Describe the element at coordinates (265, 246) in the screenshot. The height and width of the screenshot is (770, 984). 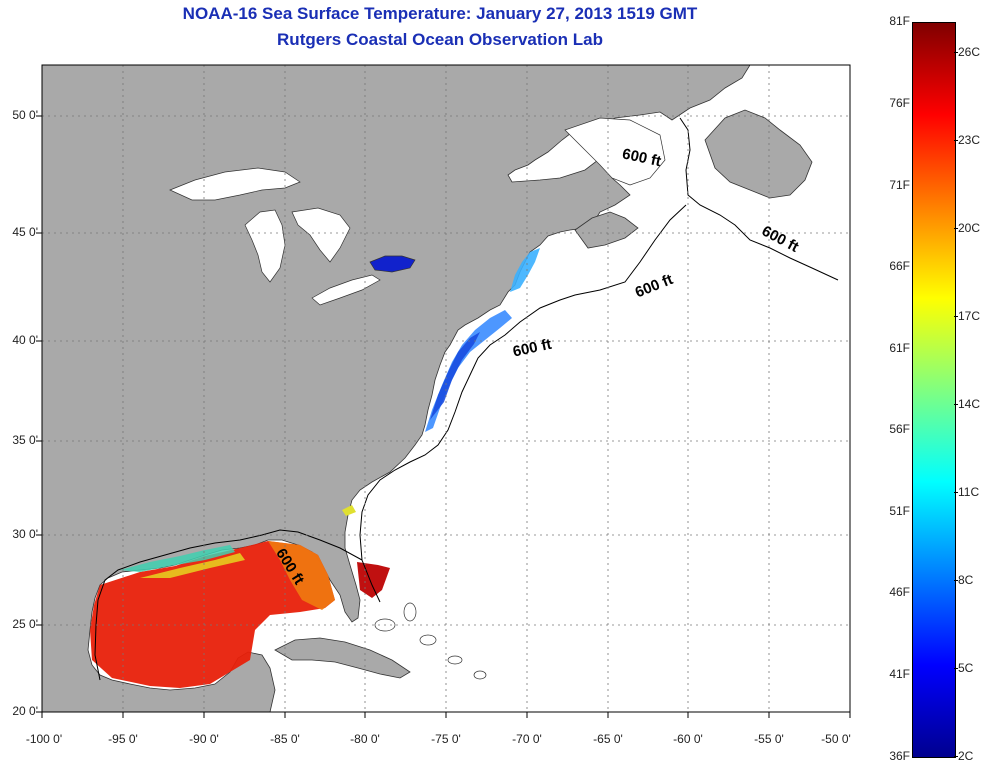
I see `lake-michigan` at that location.